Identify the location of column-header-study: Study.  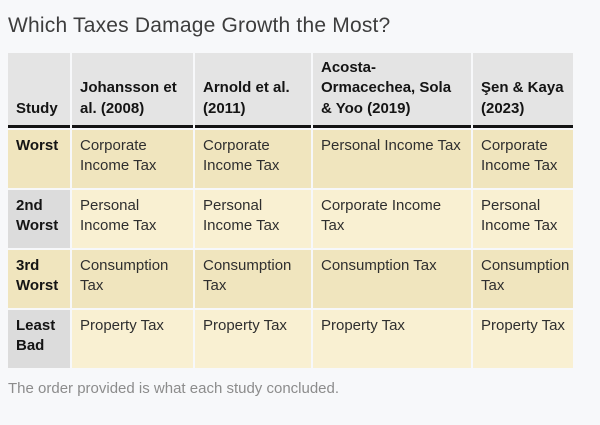
(39, 90).